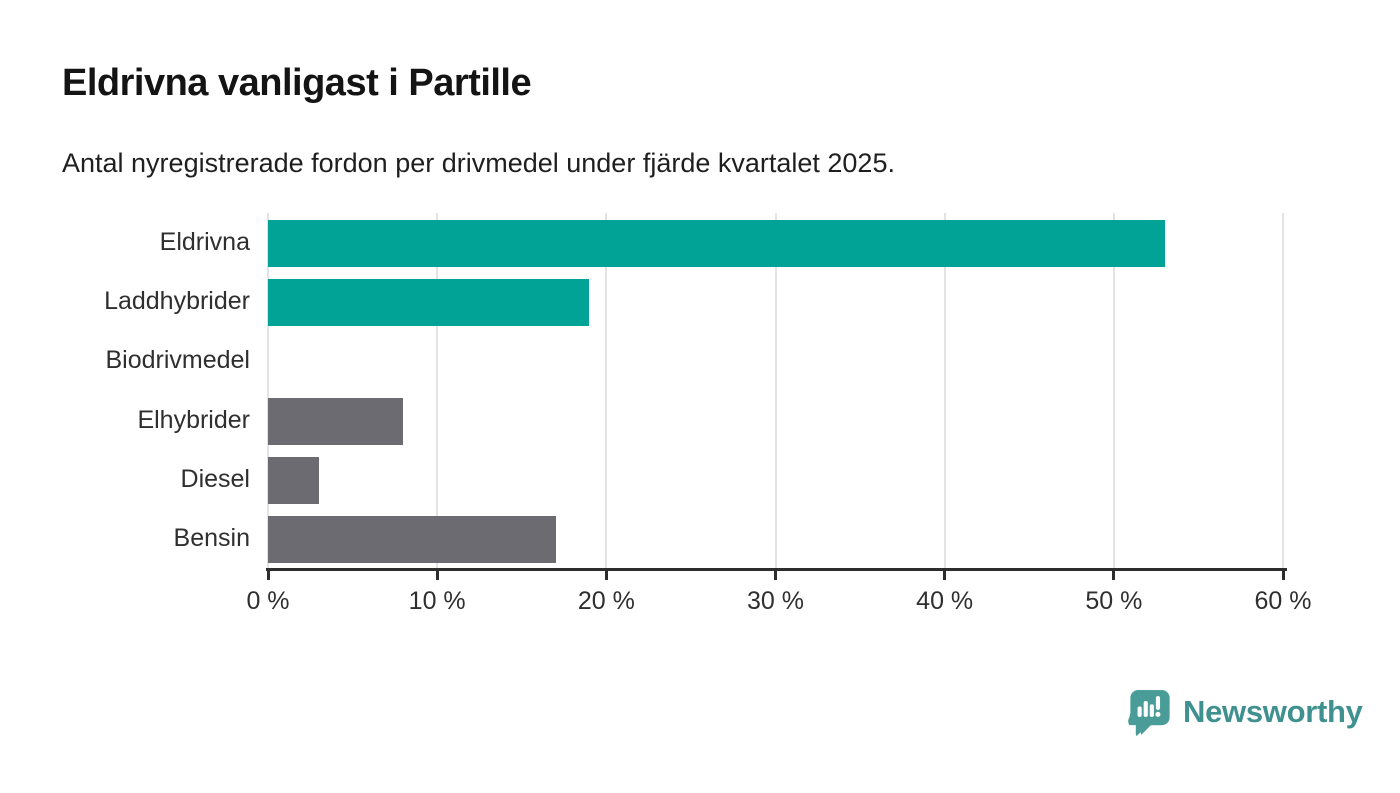 The width and height of the screenshot is (1400, 793). I want to click on category-label: Elhybrider, so click(193, 419).